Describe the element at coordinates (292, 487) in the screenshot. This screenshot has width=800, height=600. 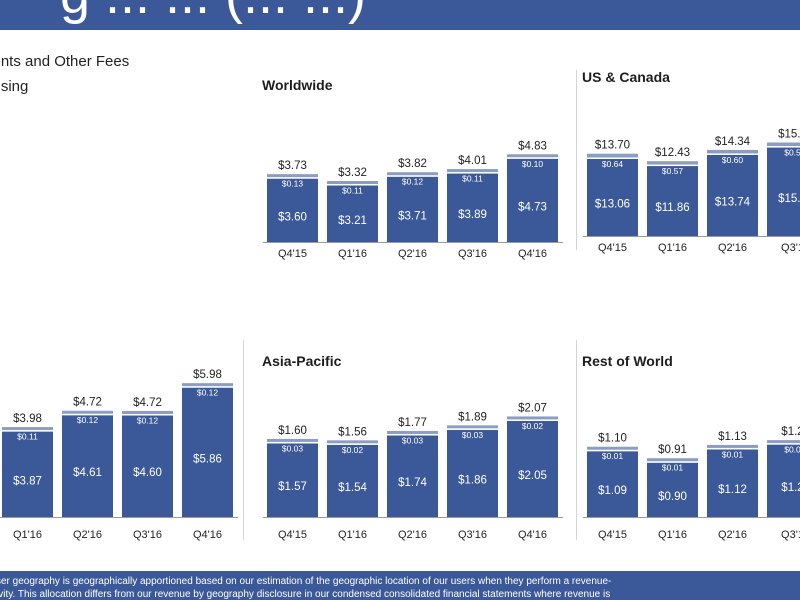
I see `advertising-label: $1.57` at that location.